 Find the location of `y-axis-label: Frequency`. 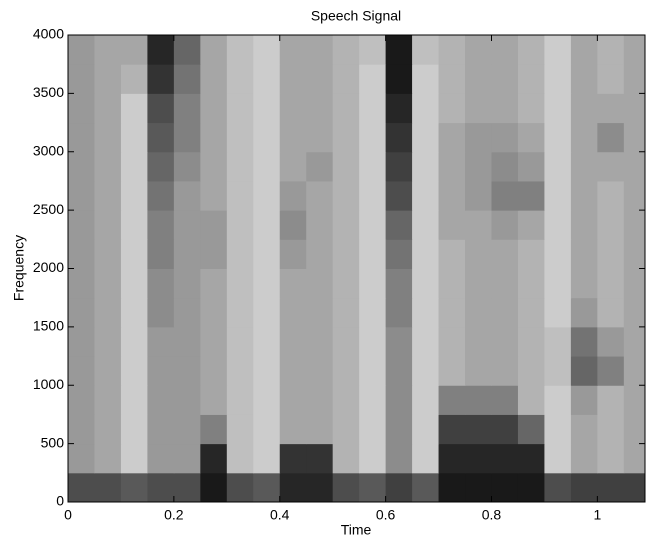

y-axis-label: Frequency is located at coordinates (19, 268).